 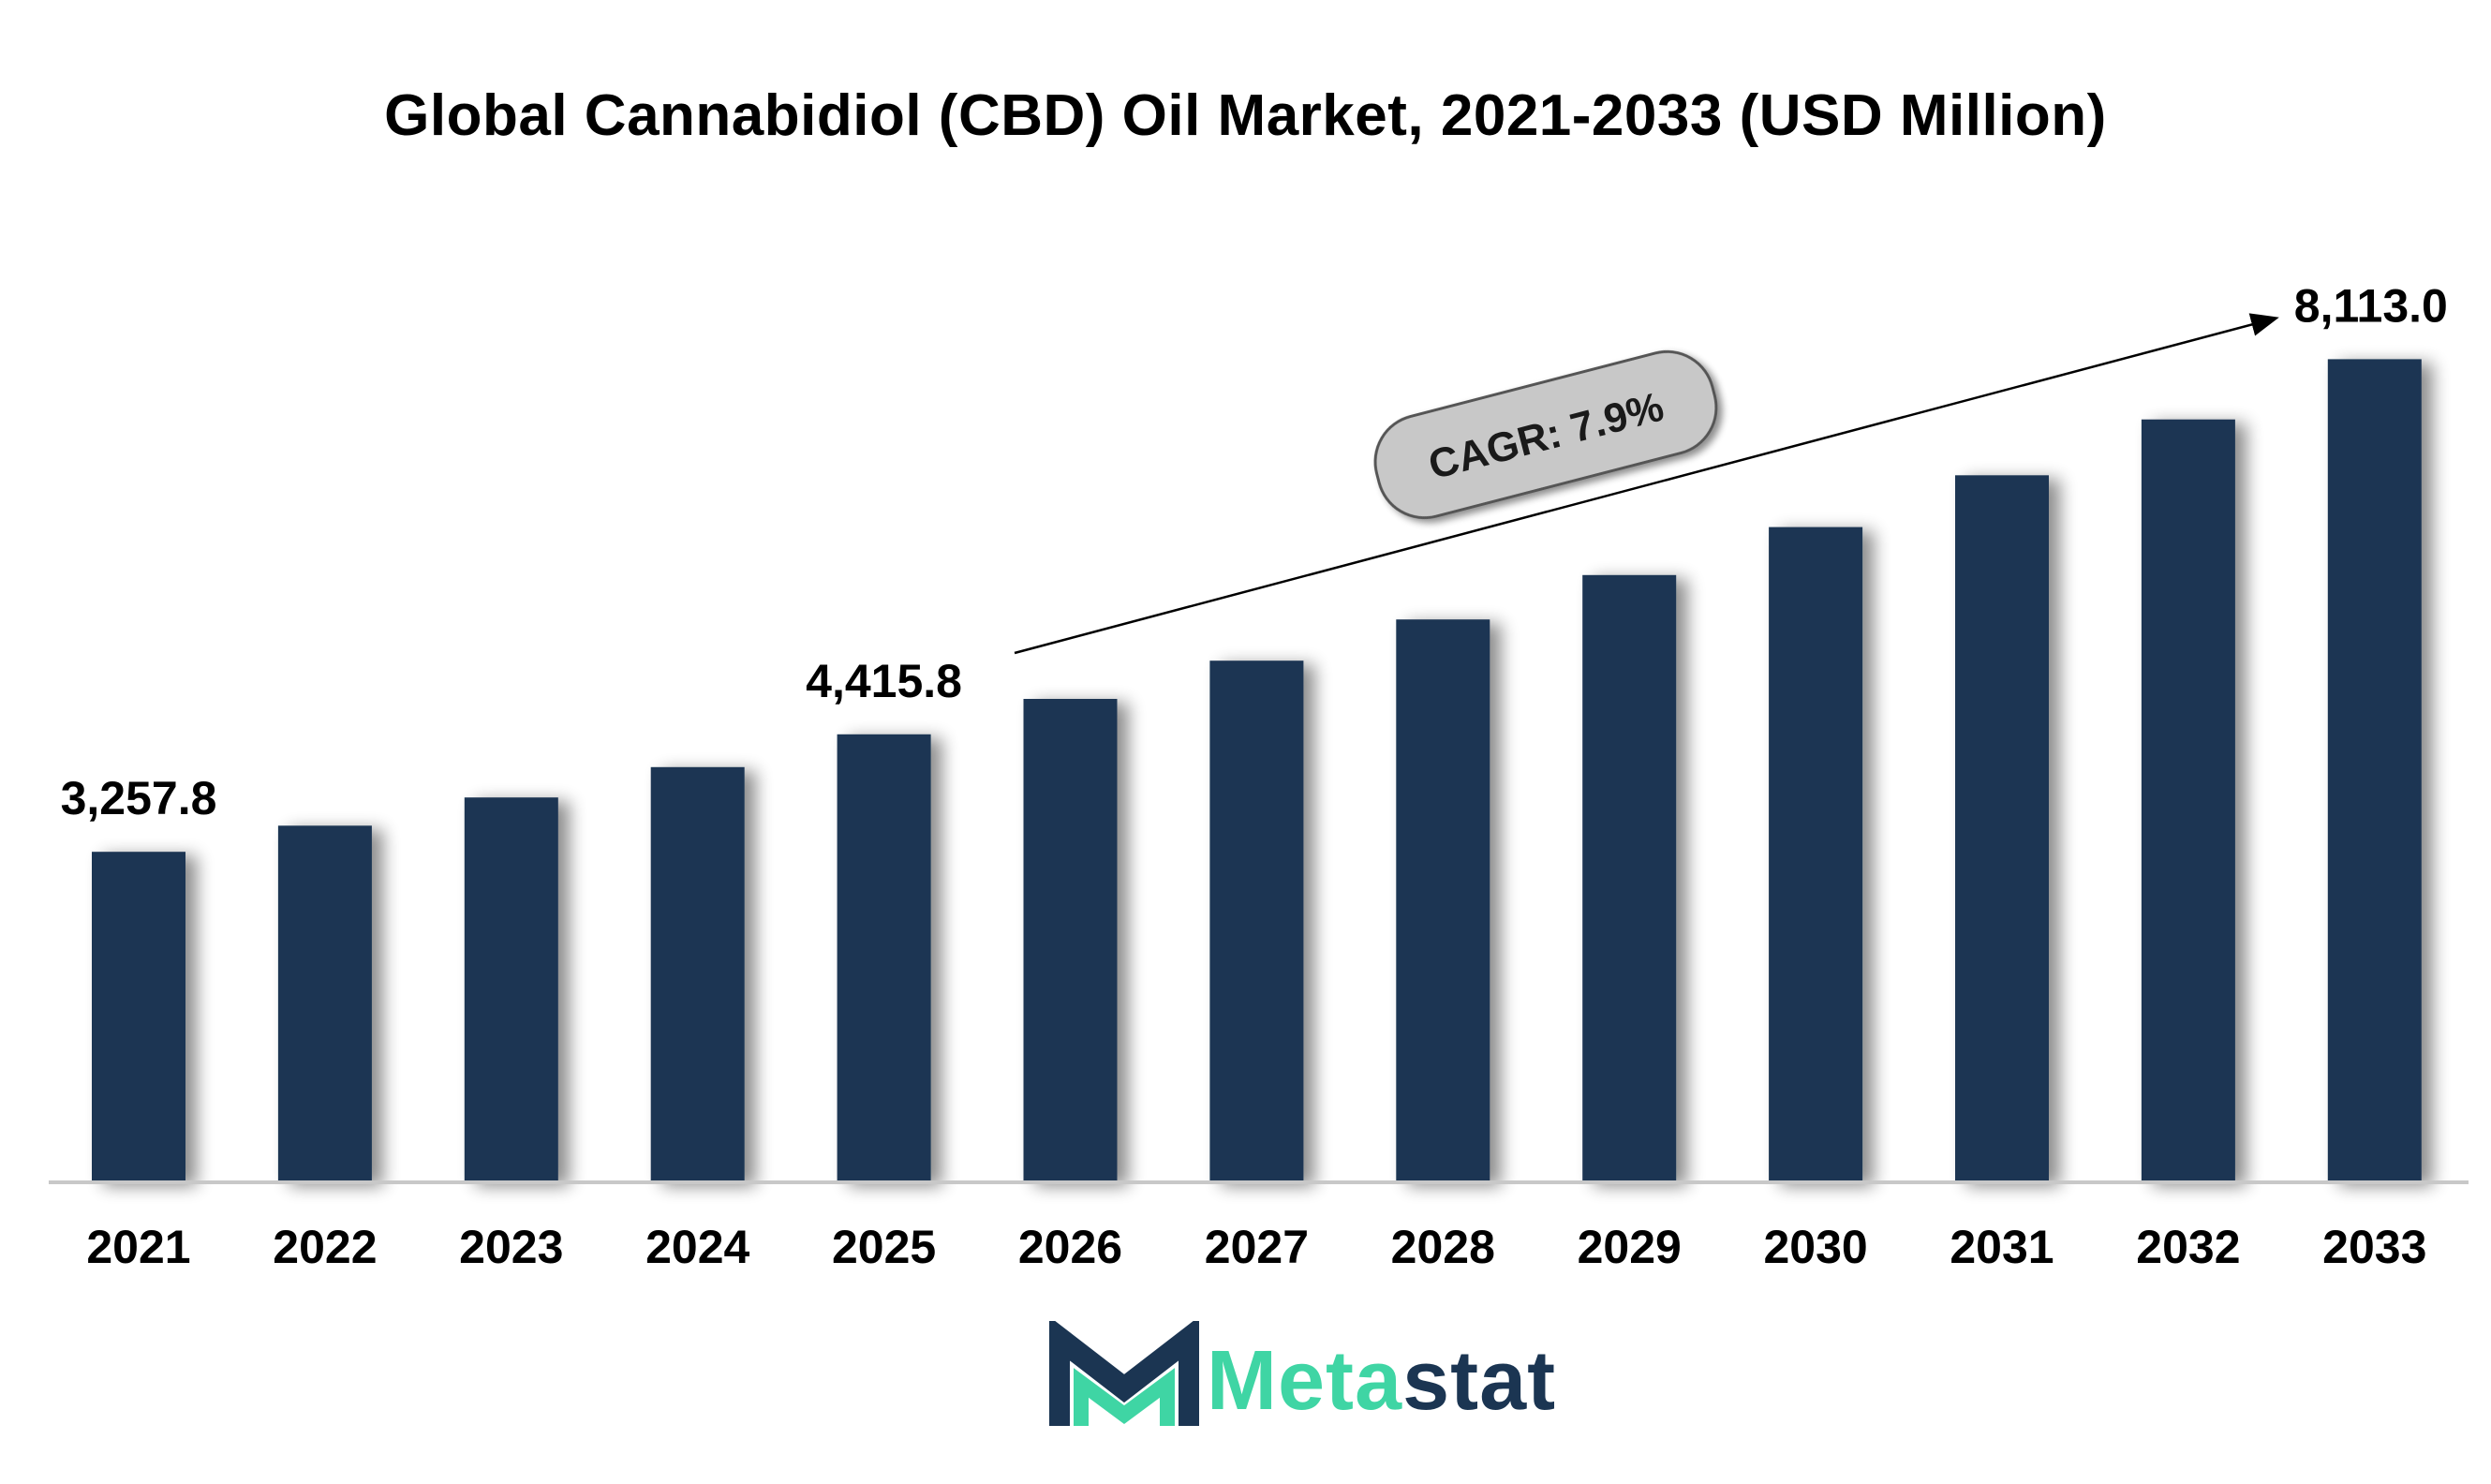 What do you see at coordinates (2188, 800) in the screenshot?
I see `bar-2032` at bounding box center [2188, 800].